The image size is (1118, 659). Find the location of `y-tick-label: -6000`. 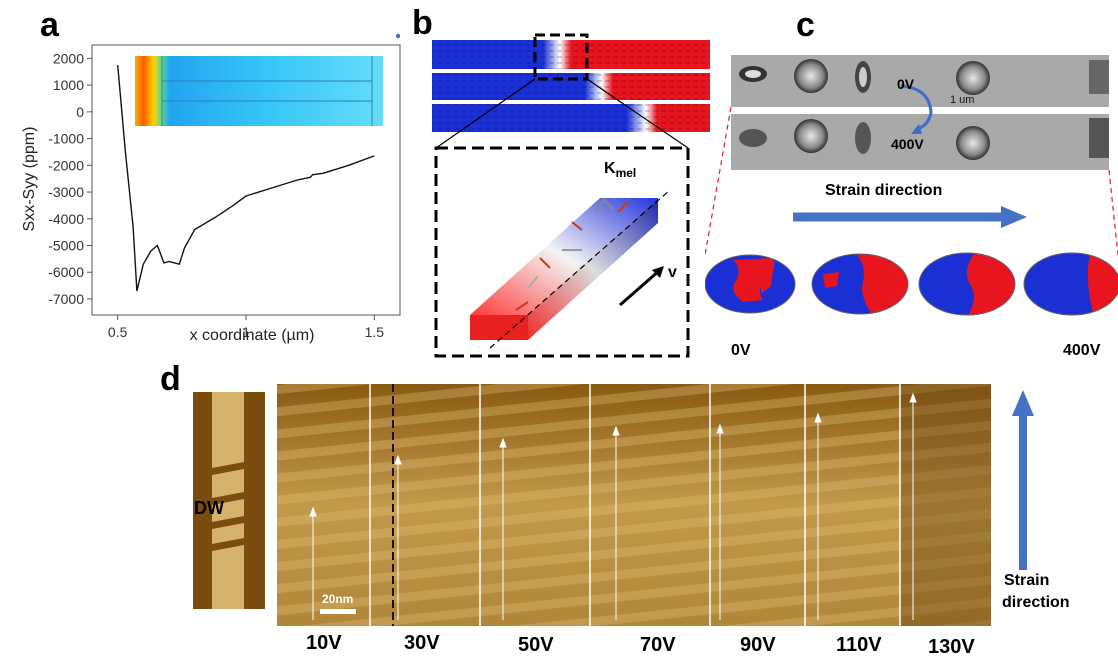

y-tick-label: -6000 is located at coordinates (66, 272).